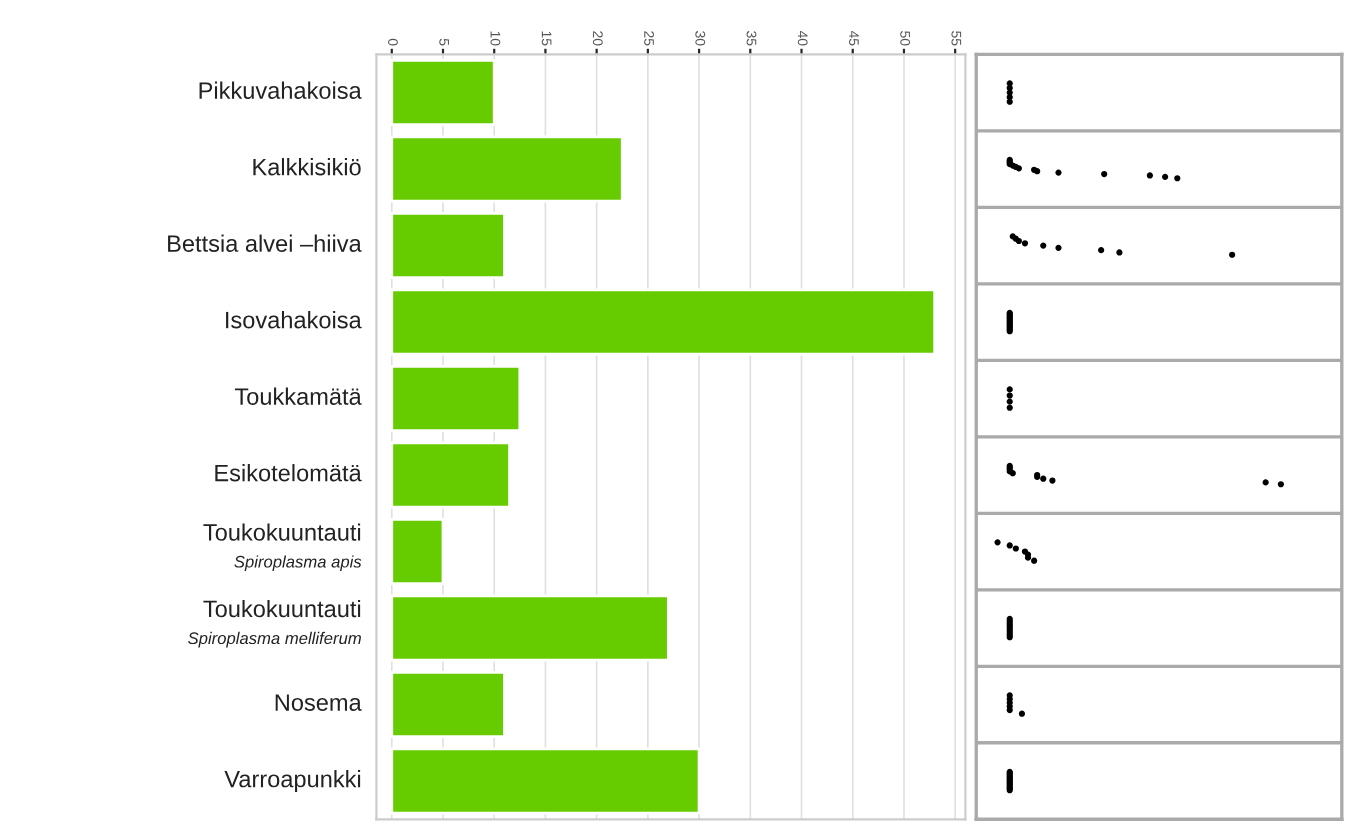 Image resolution: width=1354 pixels, height=836 pixels. I want to click on y-tick-label: Toukkamätä, so click(298, 396).